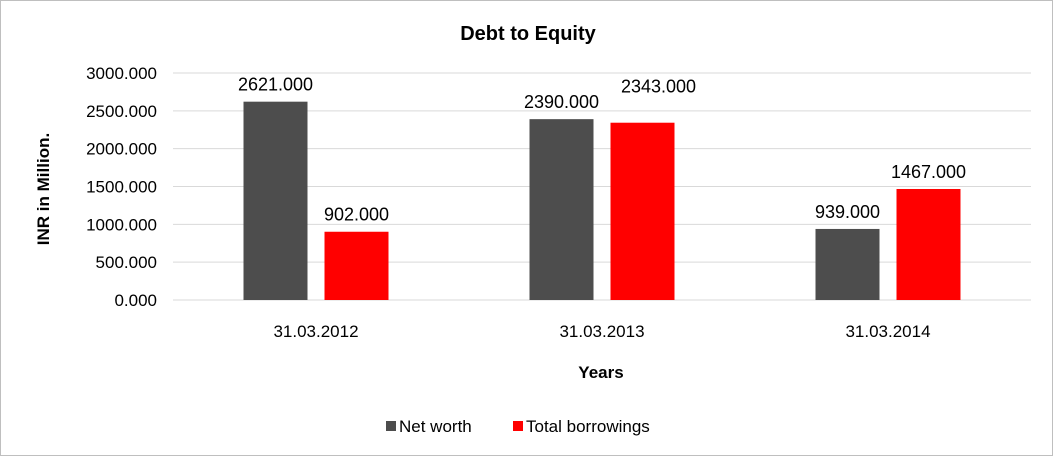 Image resolution: width=1053 pixels, height=456 pixels. What do you see at coordinates (928, 172) in the screenshot?
I see `data-label: 1467.000` at bounding box center [928, 172].